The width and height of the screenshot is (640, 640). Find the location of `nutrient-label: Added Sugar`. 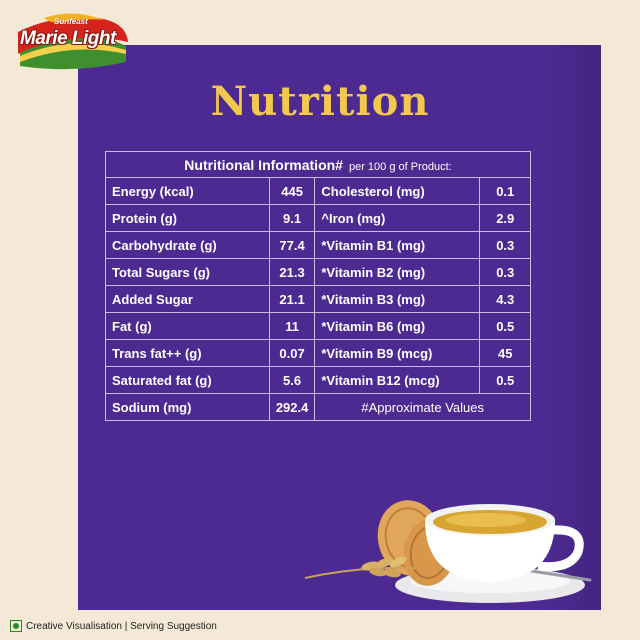

nutrient-label: Added Sugar is located at coordinates (187, 299).